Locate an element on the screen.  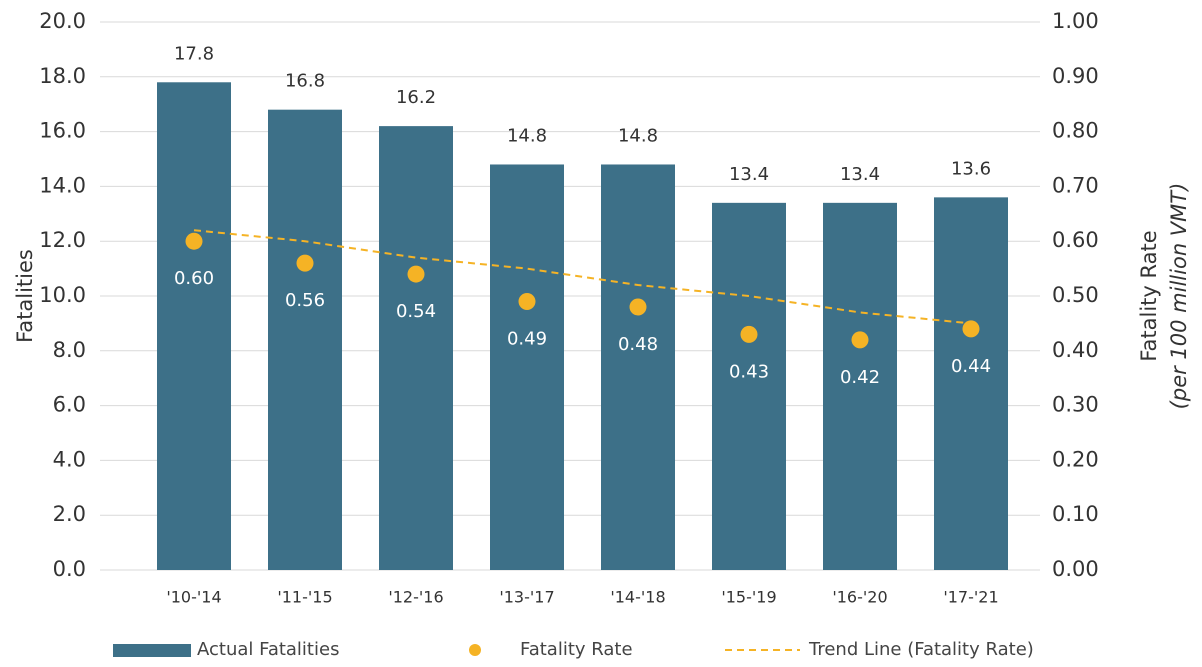
y2-tick-label: 0.50 is located at coordinates (1075, 295).